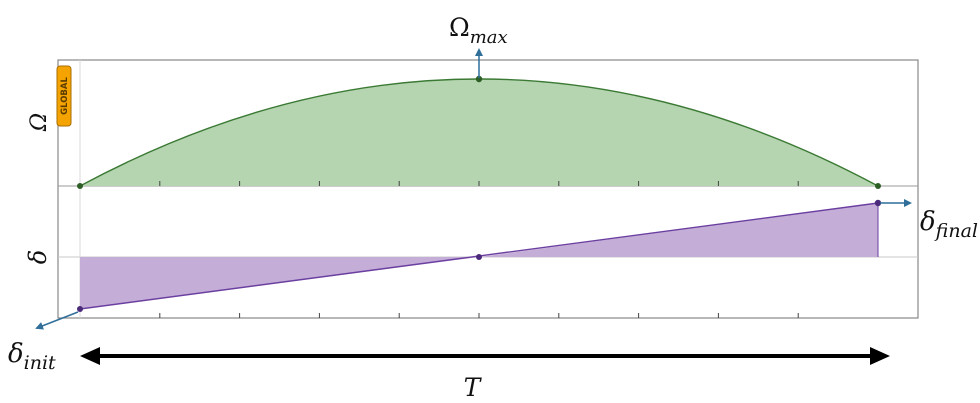 The height and width of the screenshot is (403, 980). I want to click on delta-init-label: δinit, so click(32, 356).